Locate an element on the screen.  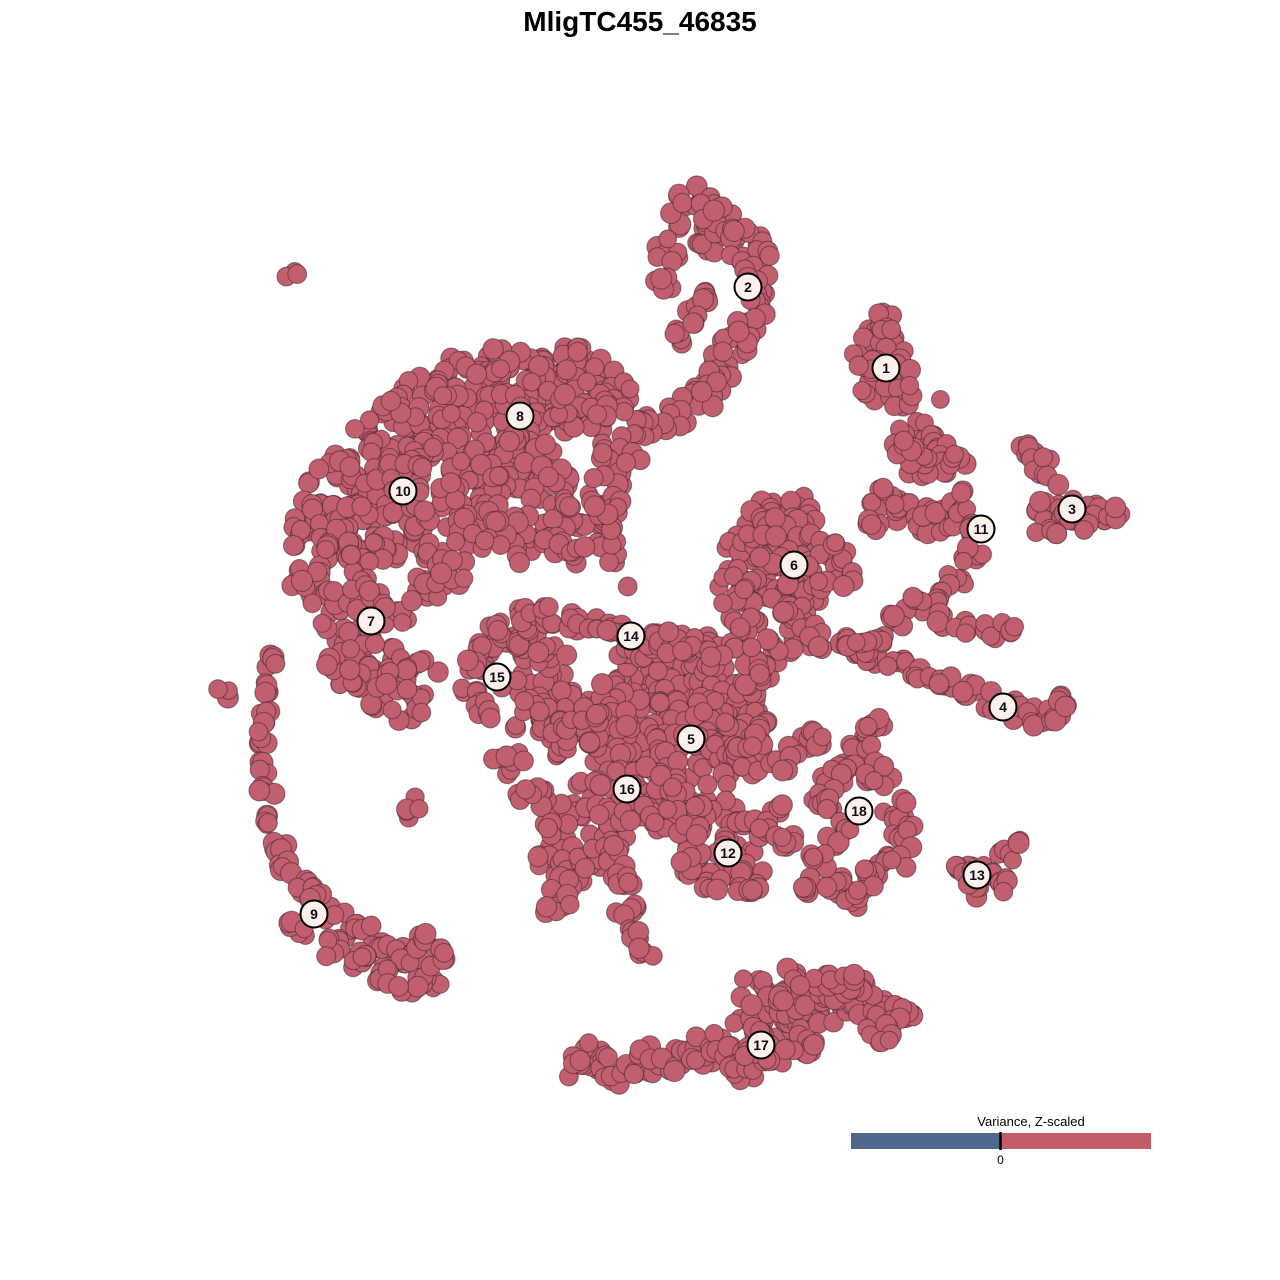
cluster-label-number: 5 is located at coordinates (691, 739).